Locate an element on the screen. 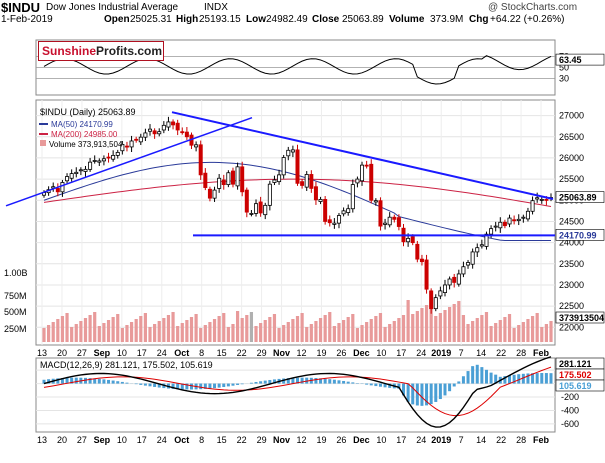  x-tick-label: Feb is located at coordinates (541, 353).